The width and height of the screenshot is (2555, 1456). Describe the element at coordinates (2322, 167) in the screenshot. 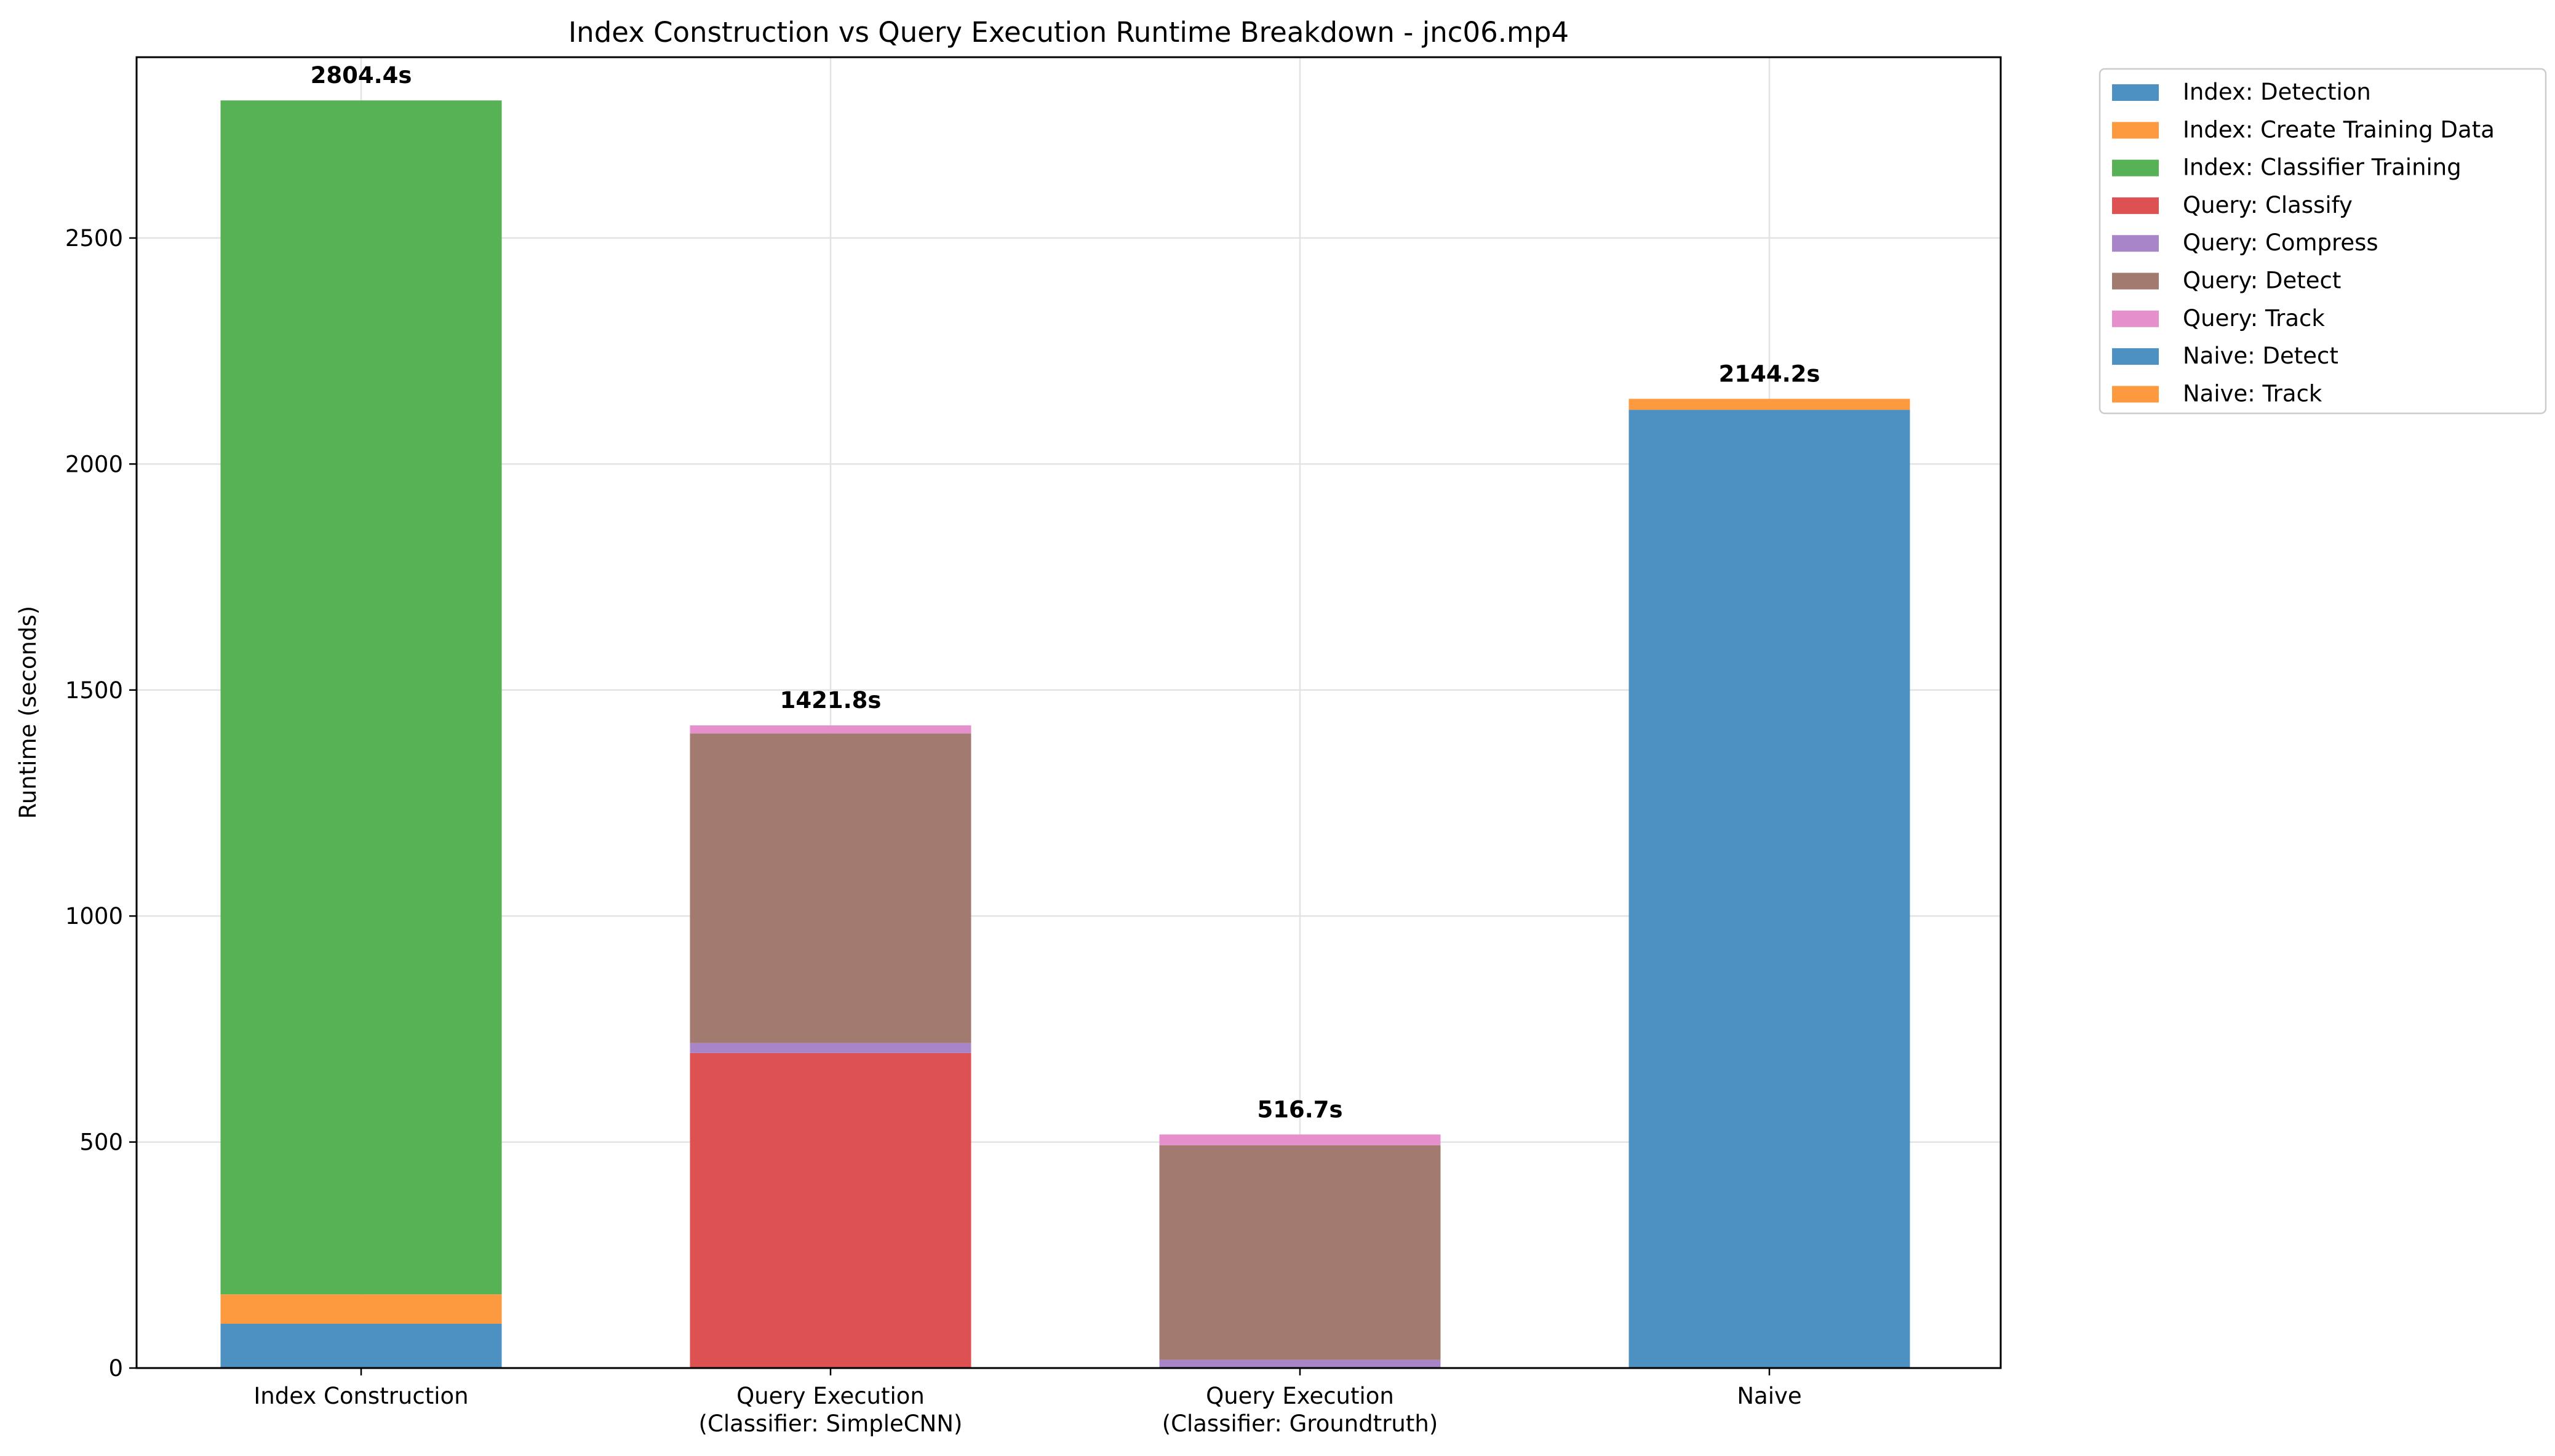

I see `legend-label: Index: Classifier Training` at that location.